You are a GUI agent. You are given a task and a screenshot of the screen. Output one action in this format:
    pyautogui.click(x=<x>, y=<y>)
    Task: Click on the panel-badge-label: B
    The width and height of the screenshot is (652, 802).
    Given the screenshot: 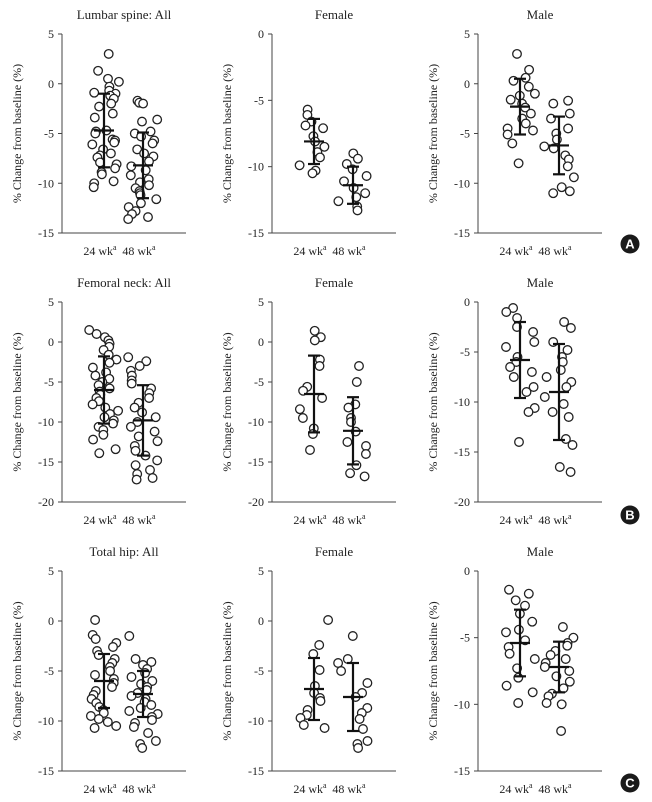 What is the action you would take?
    pyautogui.click(x=629, y=515)
    